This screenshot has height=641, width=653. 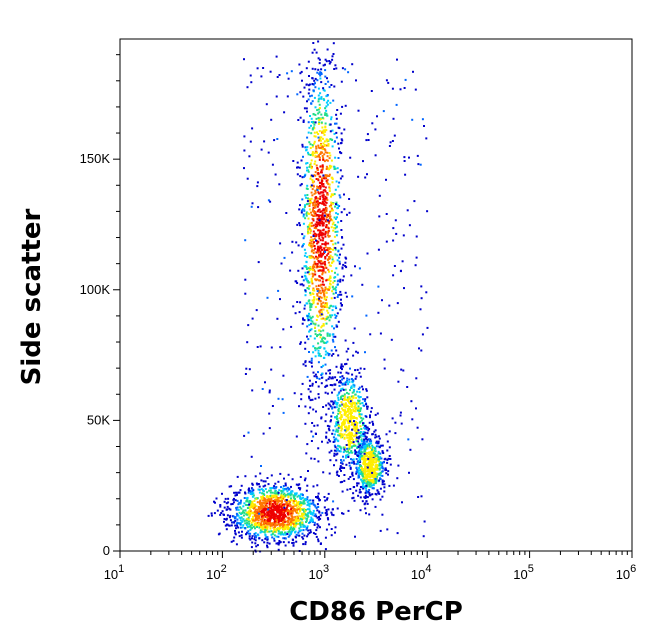 I want to click on x-axis: 101 102 103 104 105 106, so click(x=370, y=566).